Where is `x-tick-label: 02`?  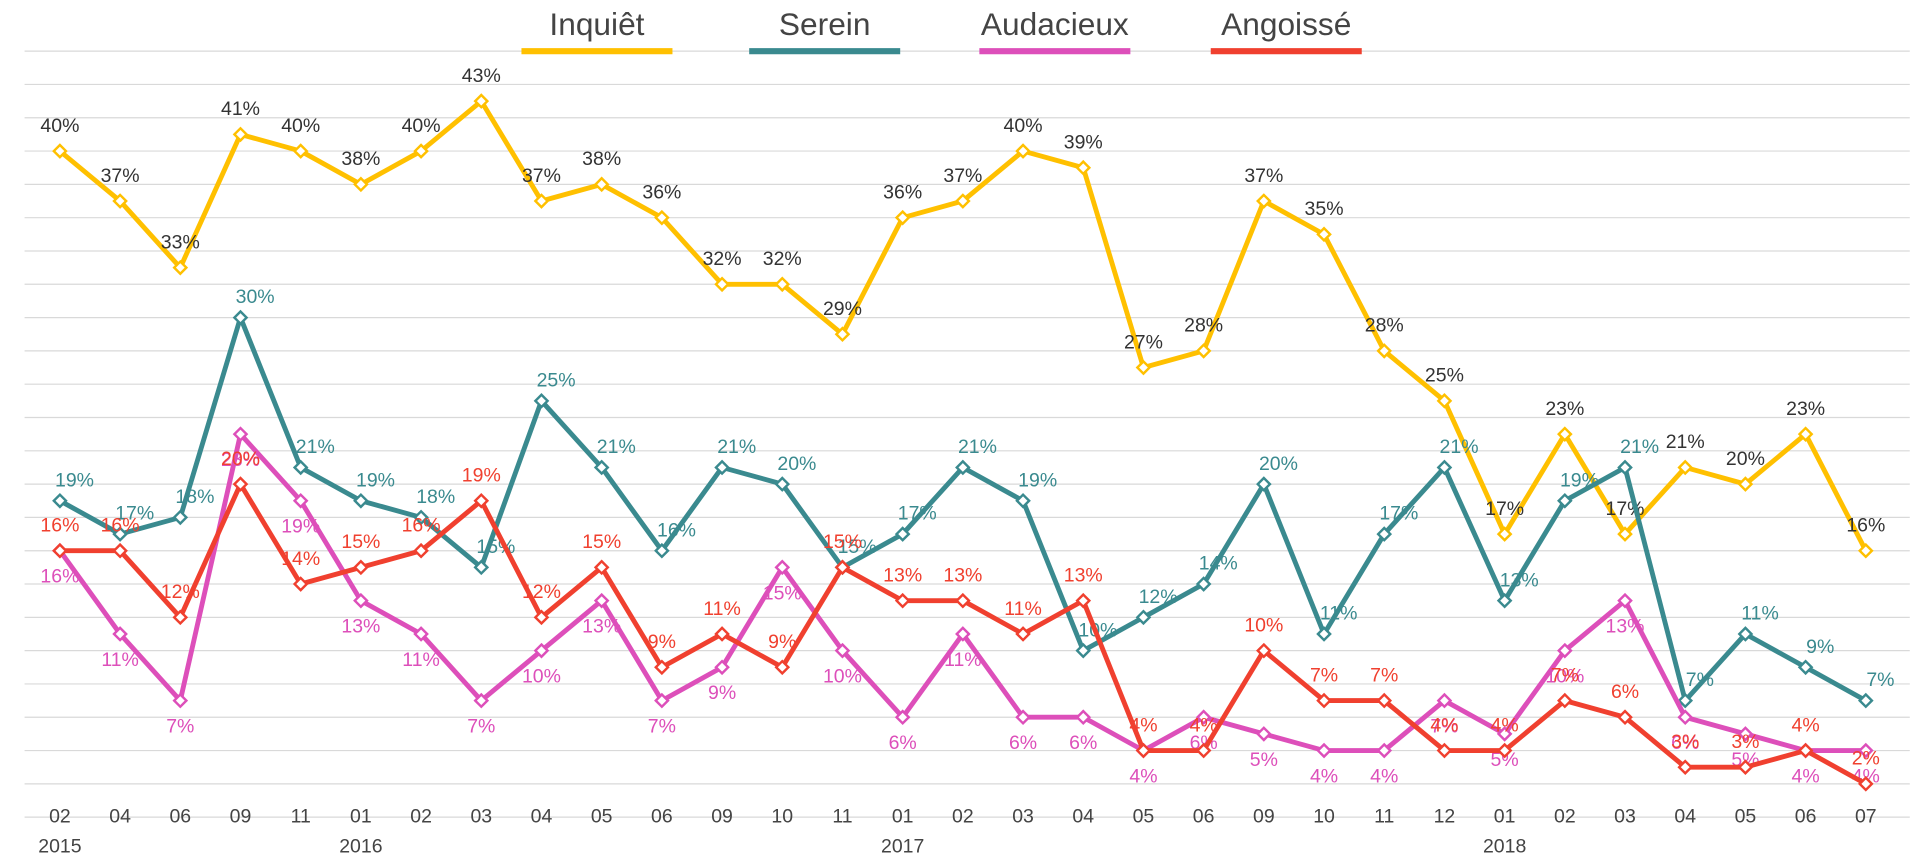
x-tick-label: 02 is located at coordinates (1565, 816).